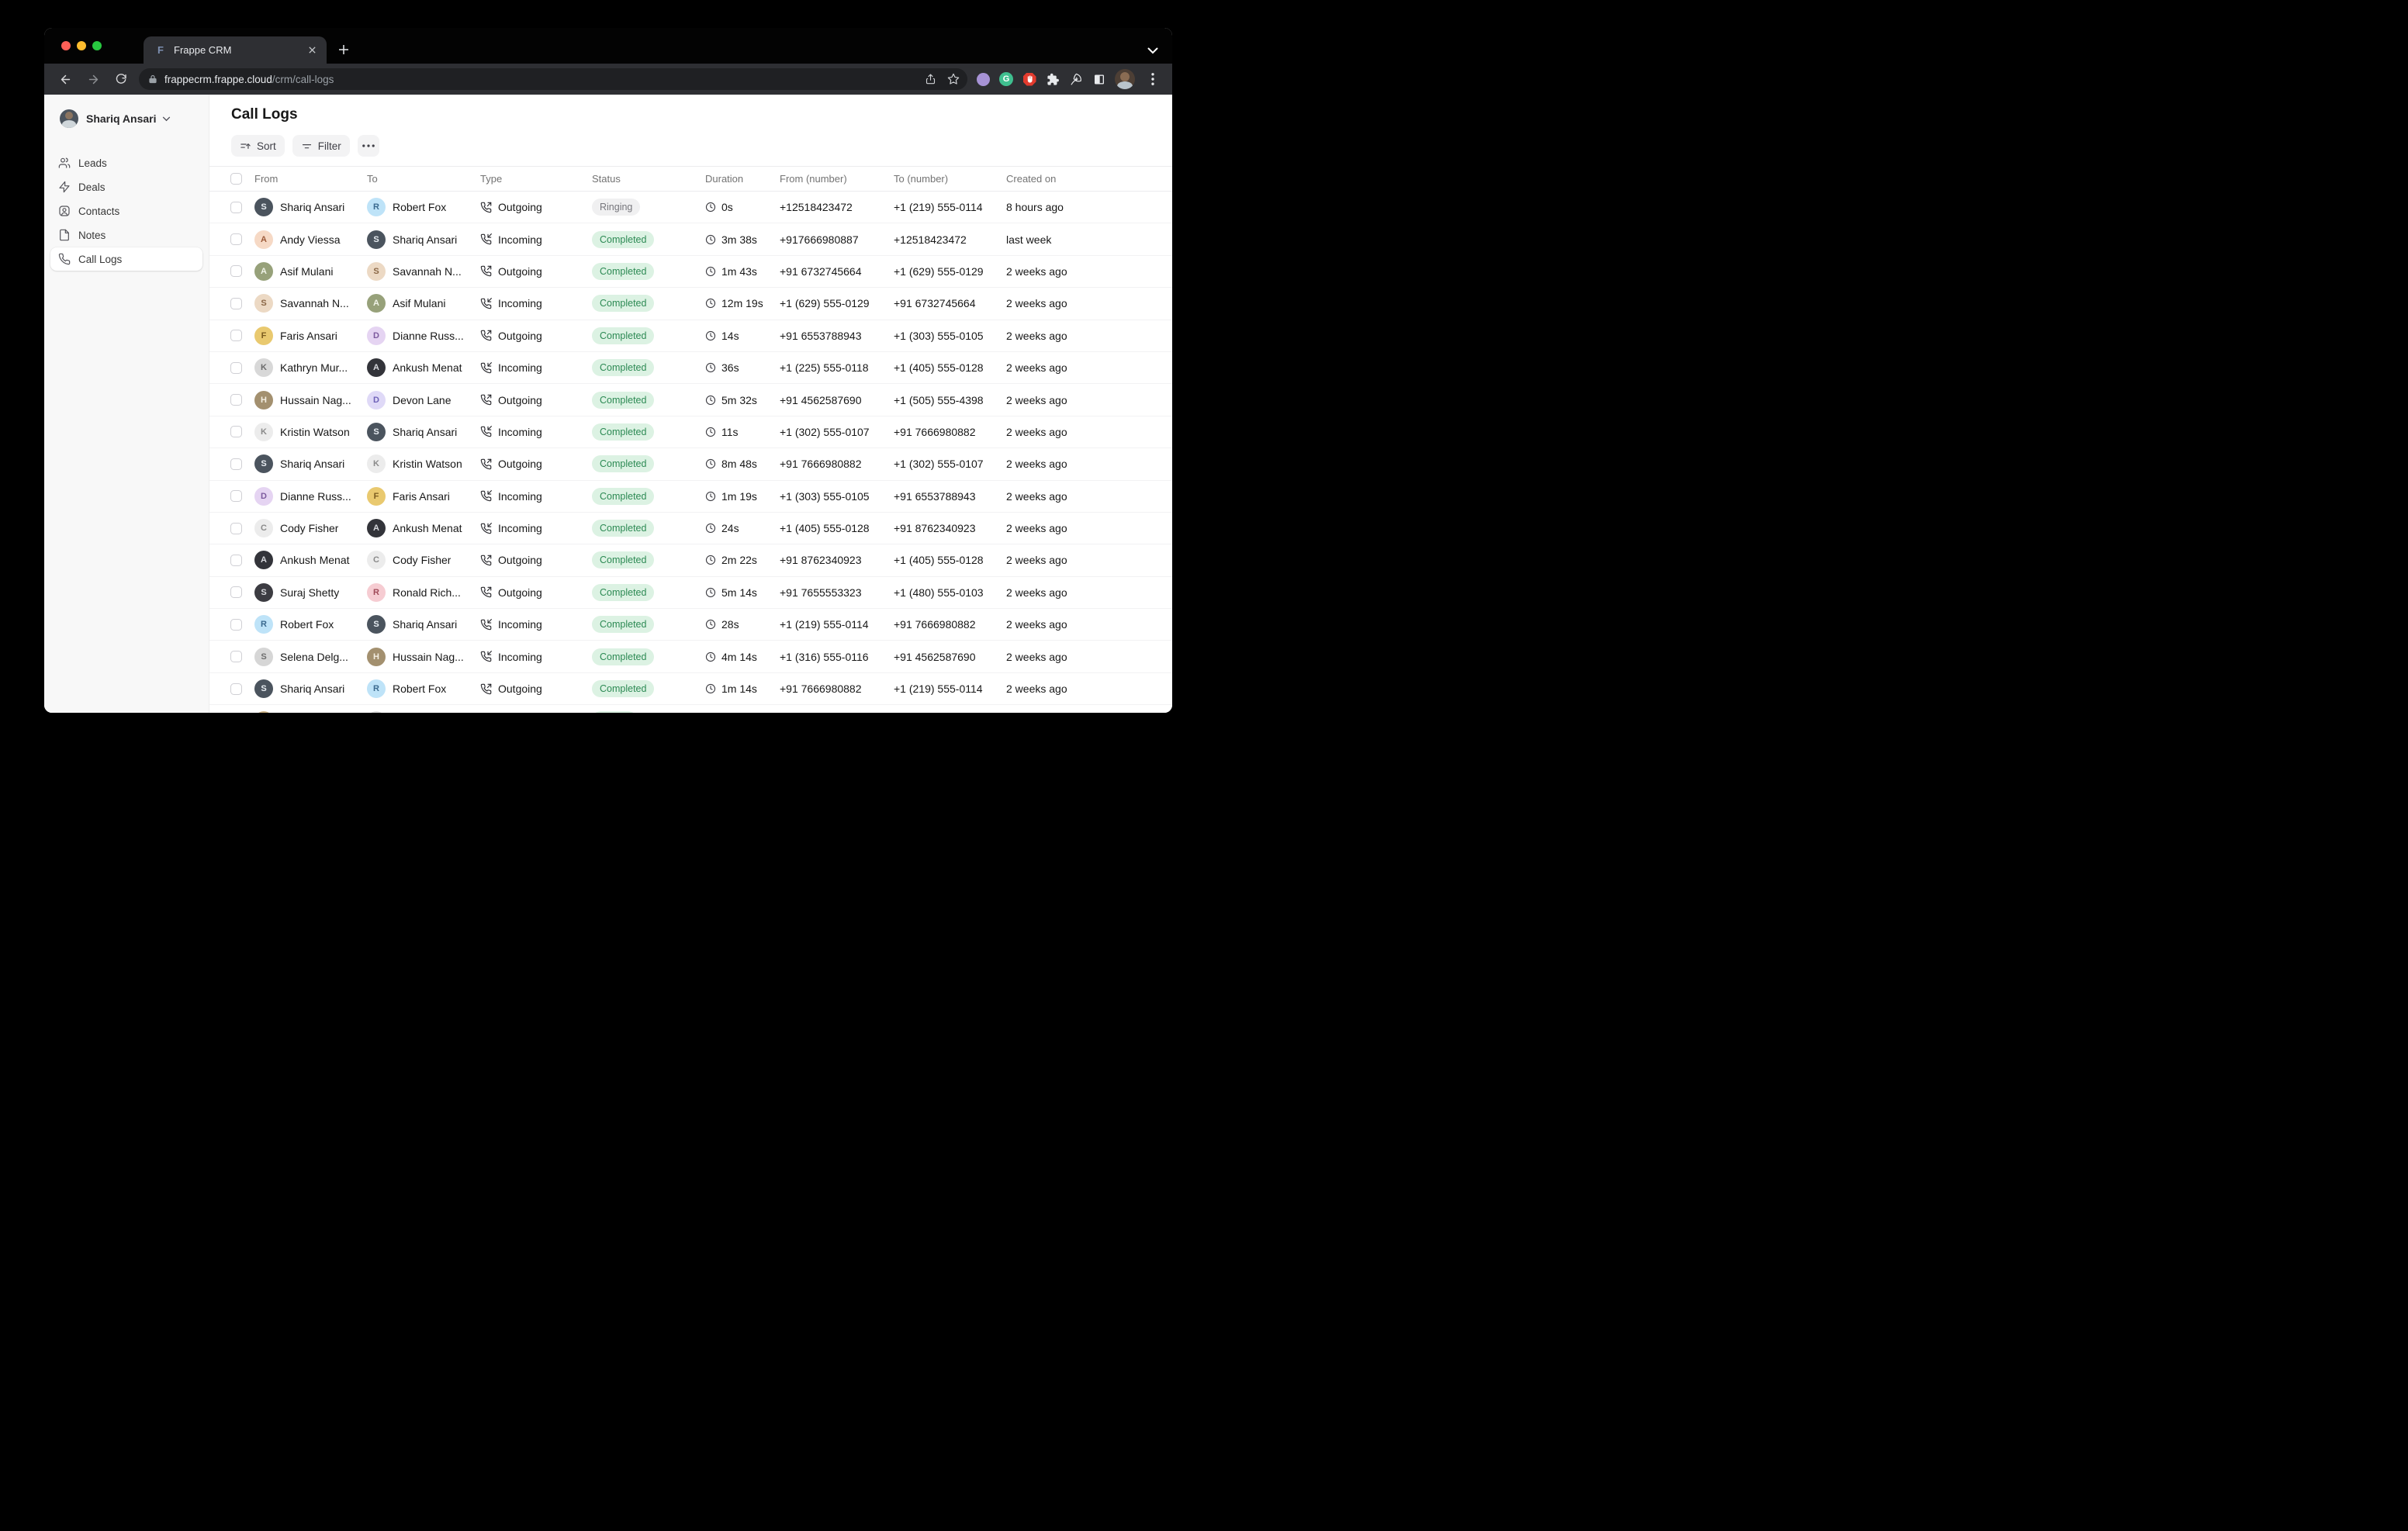 The image size is (2408, 1531). Describe the element at coordinates (739, 592) in the screenshot. I see `duration-value: 5m 14s` at that location.